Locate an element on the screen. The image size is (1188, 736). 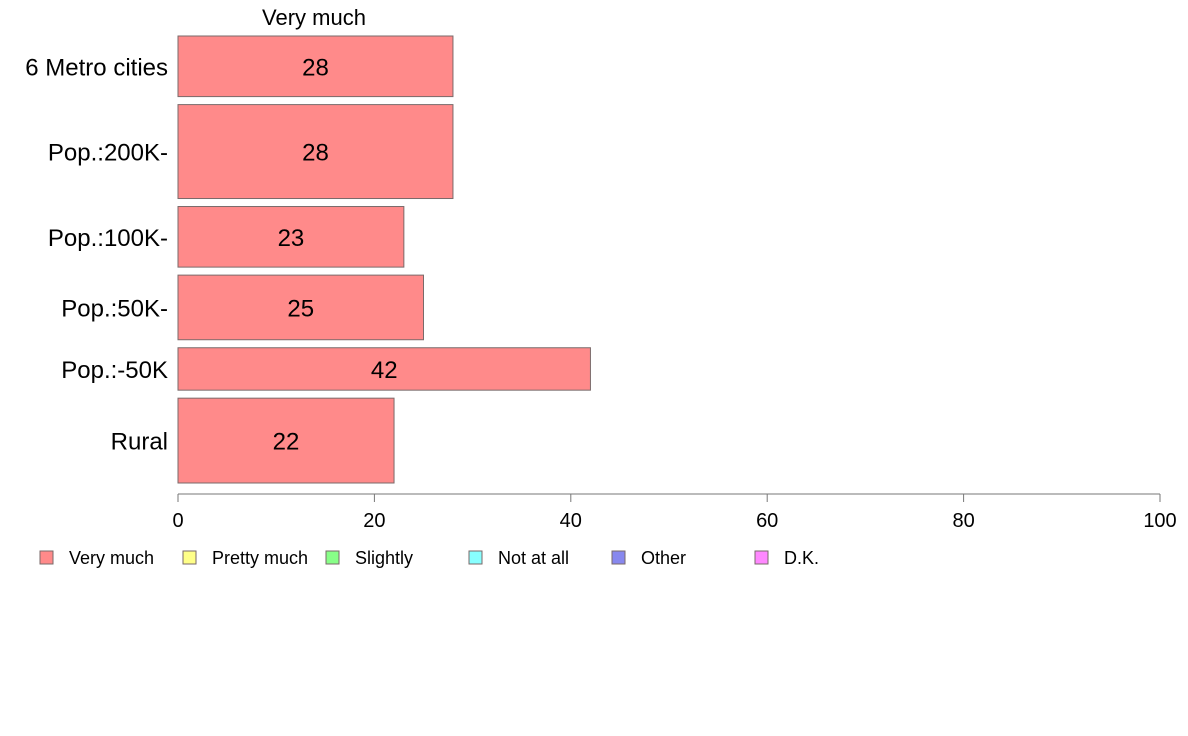
chart-title: Very much is located at coordinates (314, 17).